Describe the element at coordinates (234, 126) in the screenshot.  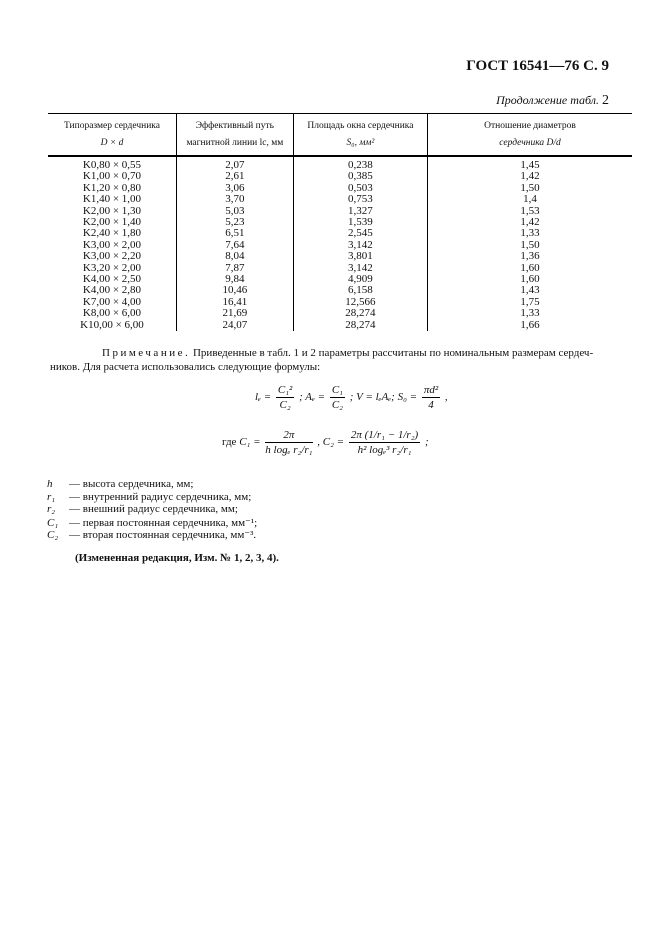
I see `header-text: Эффективный путь` at that location.